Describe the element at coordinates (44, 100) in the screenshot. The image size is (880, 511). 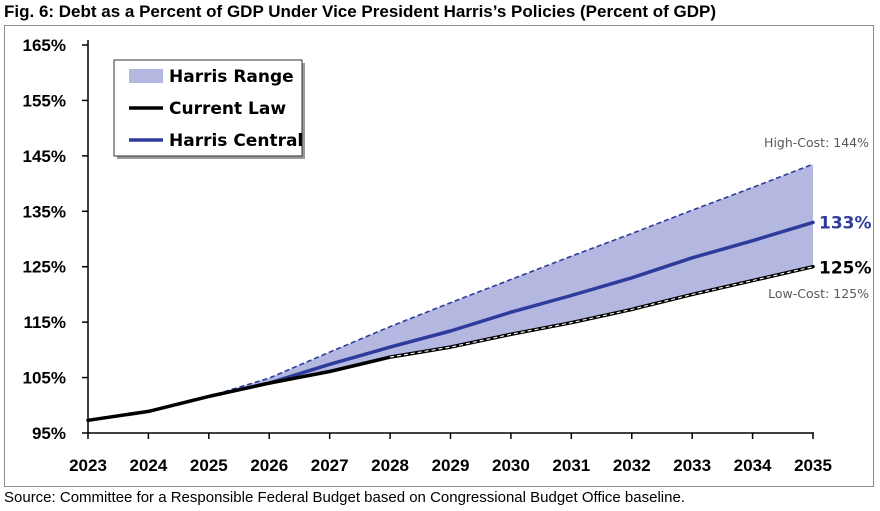
I see `y-tick-label: 155%` at that location.